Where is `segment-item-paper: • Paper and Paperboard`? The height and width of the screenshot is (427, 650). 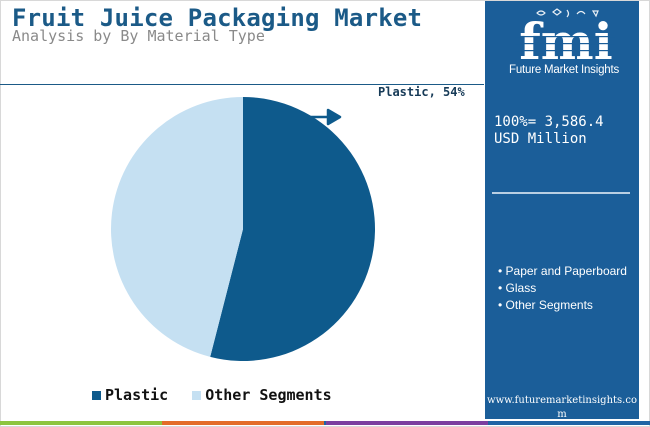
segment-item-paper: • Paper and Paperboard is located at coordinates (562, 271).